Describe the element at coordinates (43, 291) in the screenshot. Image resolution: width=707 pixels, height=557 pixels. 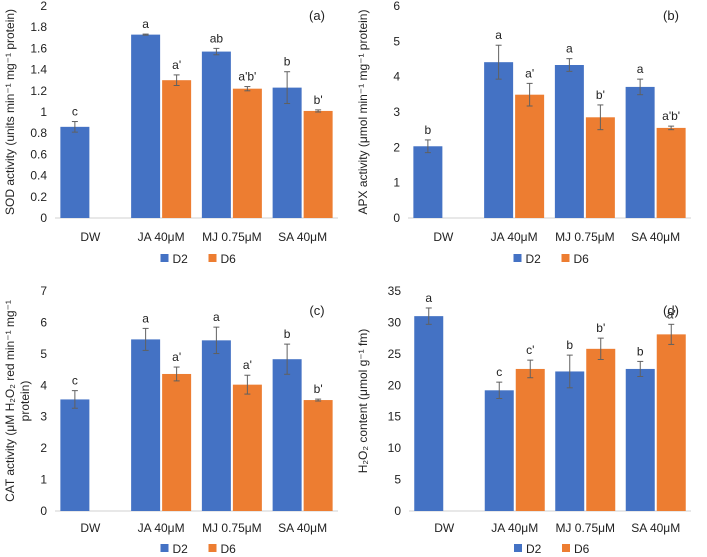
I see `y-tick-label: 7` at that location.